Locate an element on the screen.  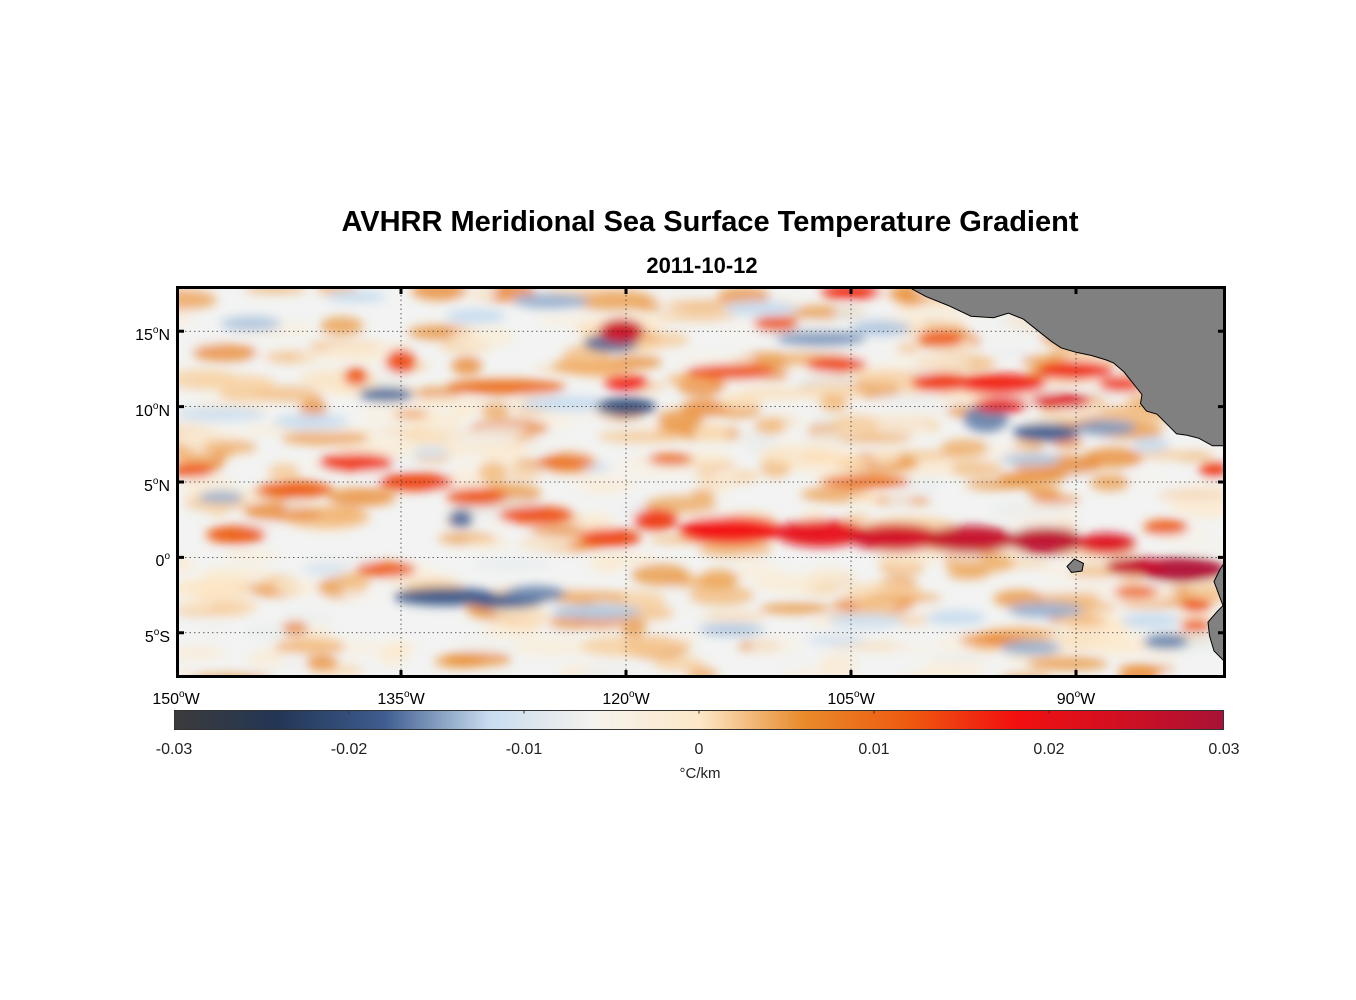
longitude-label-value: 135 is located at coordinates (391, 699).